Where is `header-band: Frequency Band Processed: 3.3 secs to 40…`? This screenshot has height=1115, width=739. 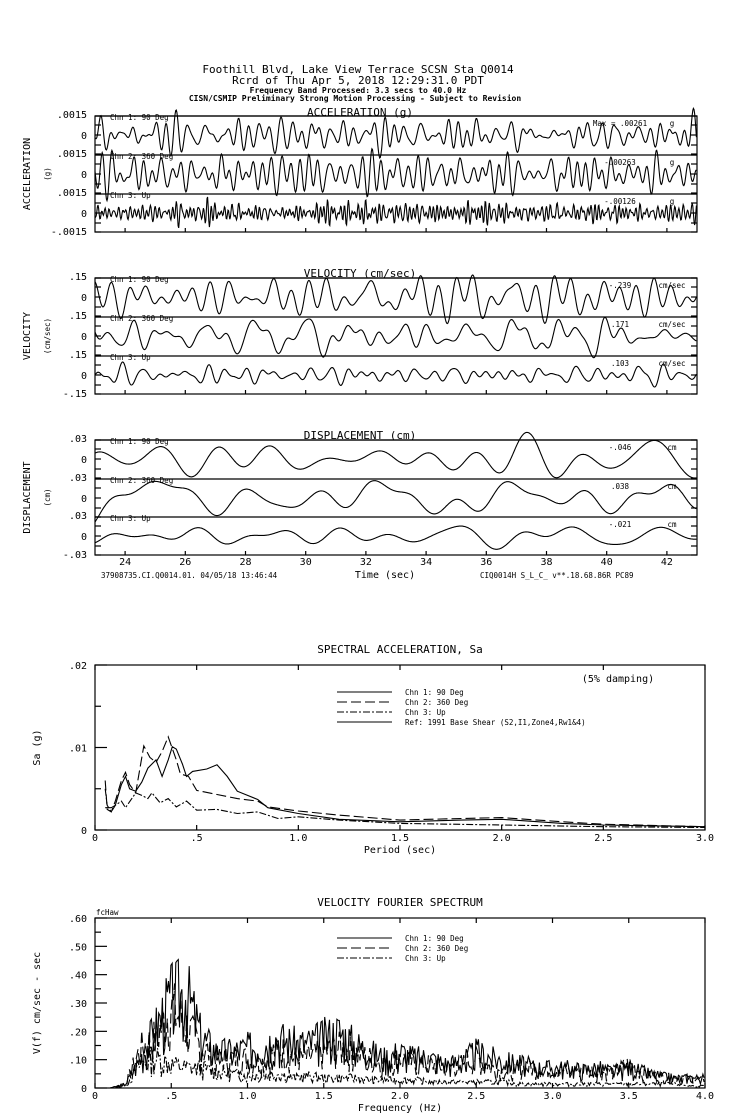
header-band: Frequency Band Processed: 3.3 secs to 40… is located at coordinates (358, 90).